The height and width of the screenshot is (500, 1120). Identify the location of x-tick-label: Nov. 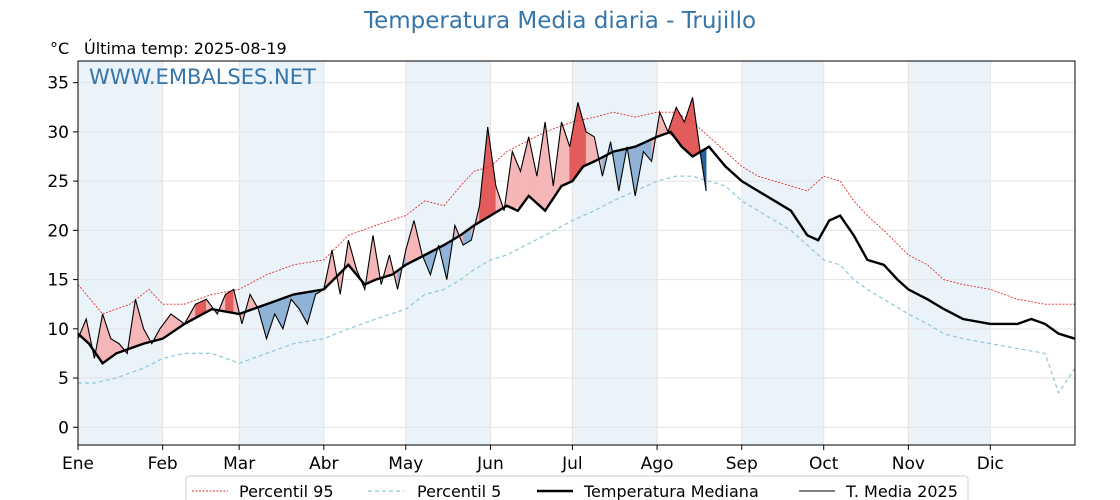
(908, 464).